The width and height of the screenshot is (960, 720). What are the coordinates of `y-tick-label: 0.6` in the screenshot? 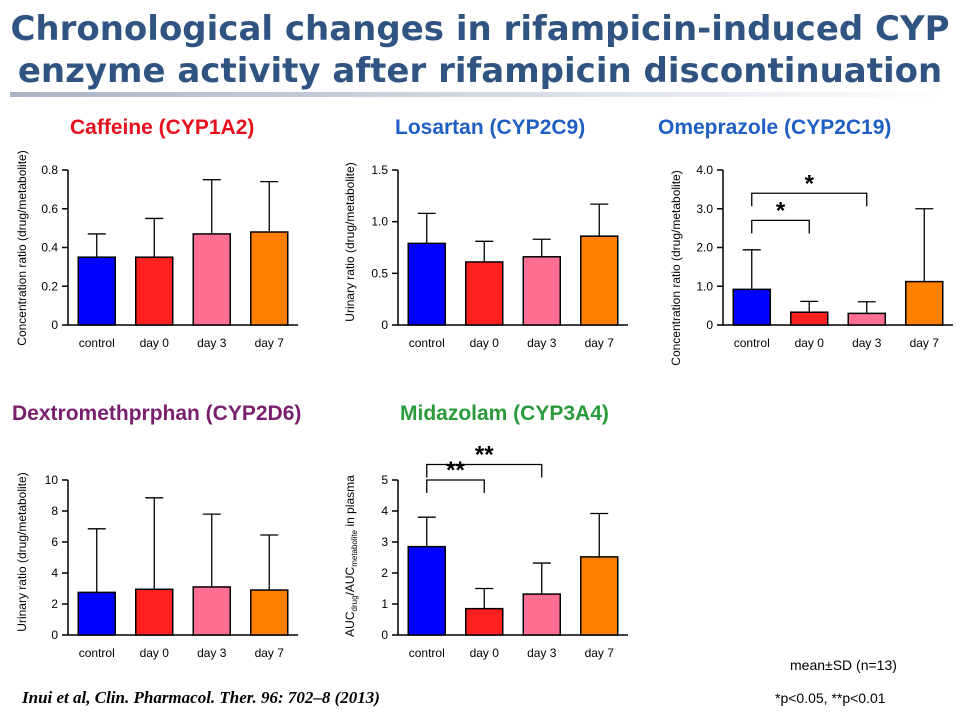 It's located at (49, 209).